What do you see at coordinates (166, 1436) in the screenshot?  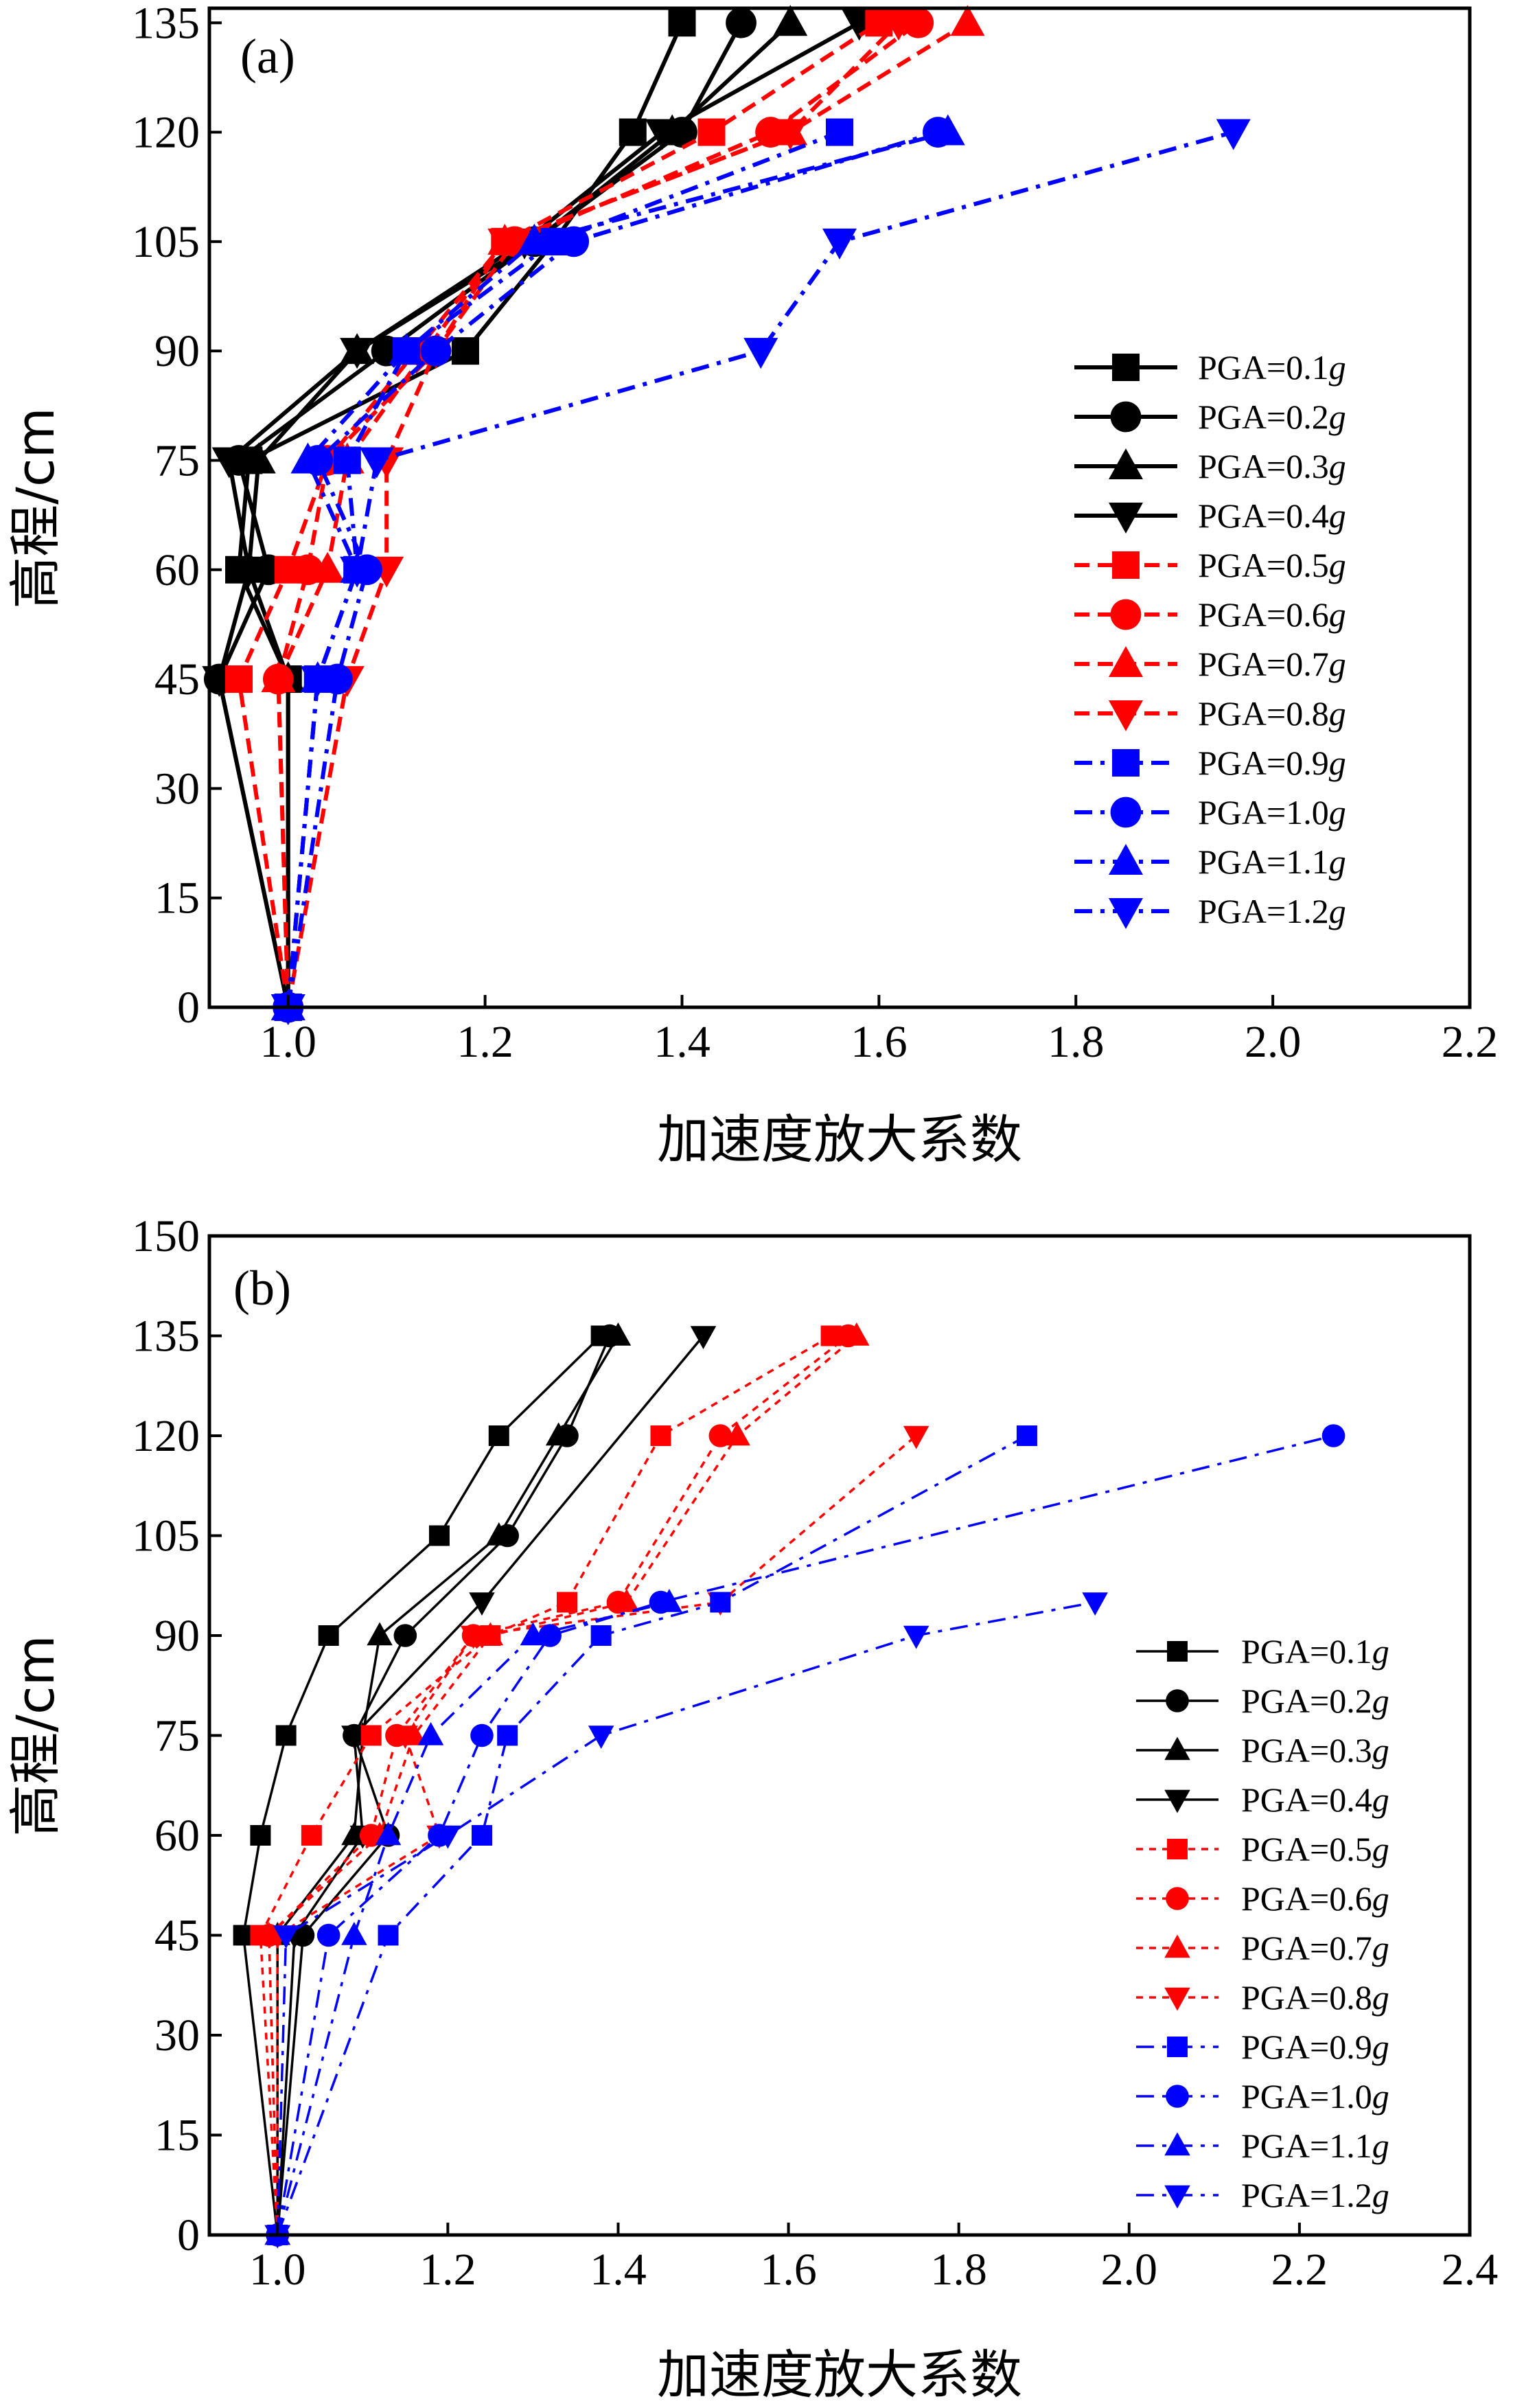 I see `y-tick-label: 120` at bounding box center [166, 1436].